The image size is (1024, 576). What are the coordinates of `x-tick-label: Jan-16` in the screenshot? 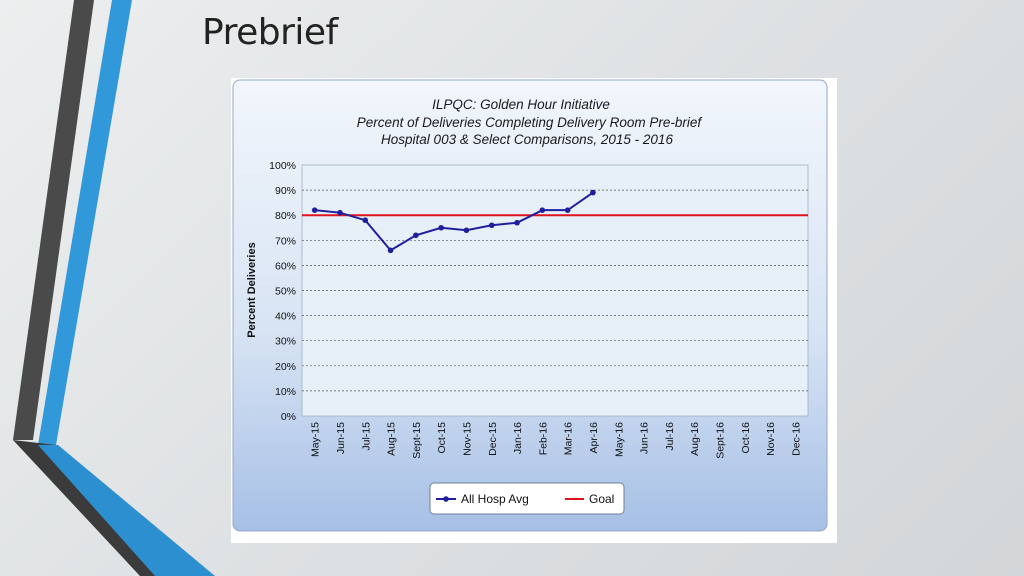 It's located at (518, 438).